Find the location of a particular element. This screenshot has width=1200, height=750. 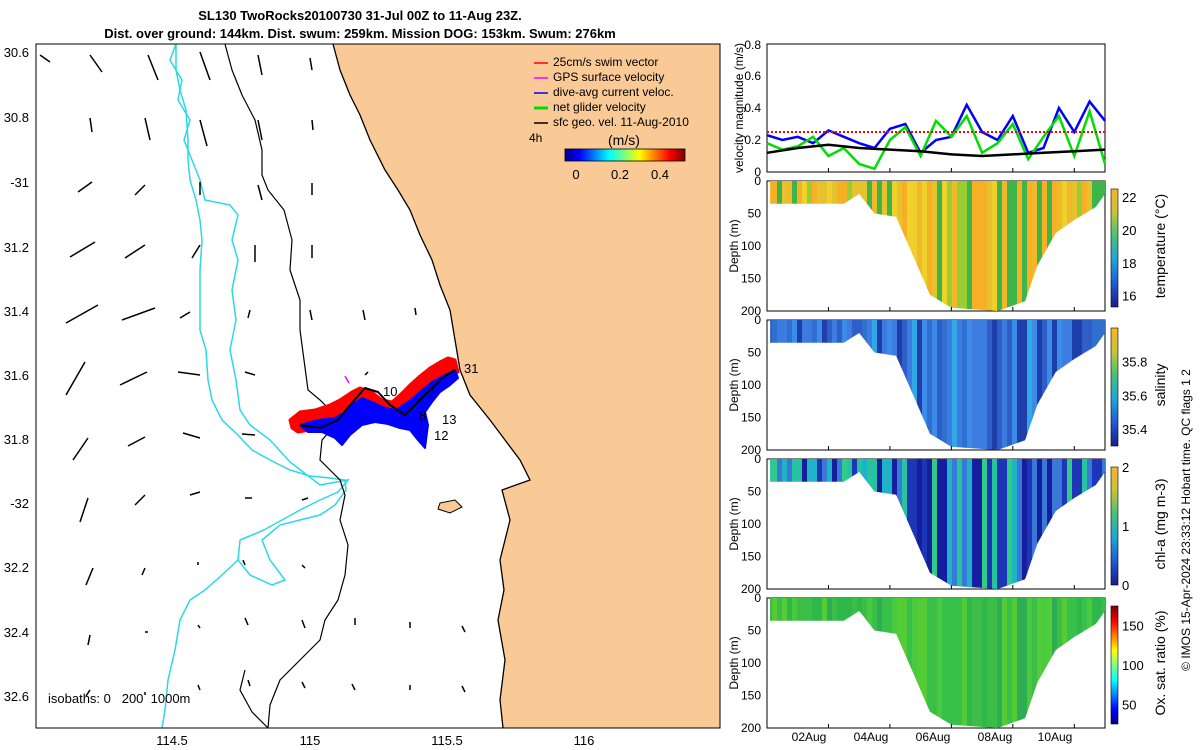

velocity-yticks: 0 0.2 0.4 0.6 0.8 is located at coordinates (752, 108).